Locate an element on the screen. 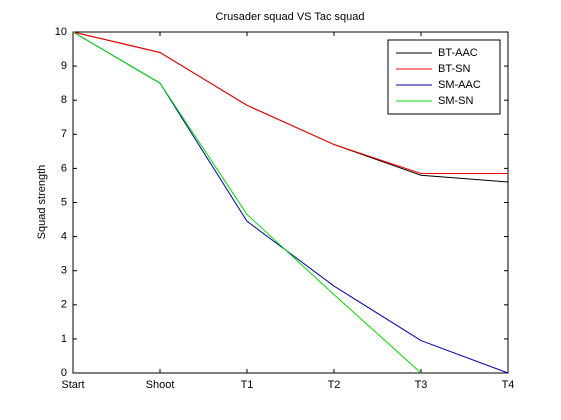 The image size is (561, 420). y-tick-label: 5 is located at coordinates (64, 202).